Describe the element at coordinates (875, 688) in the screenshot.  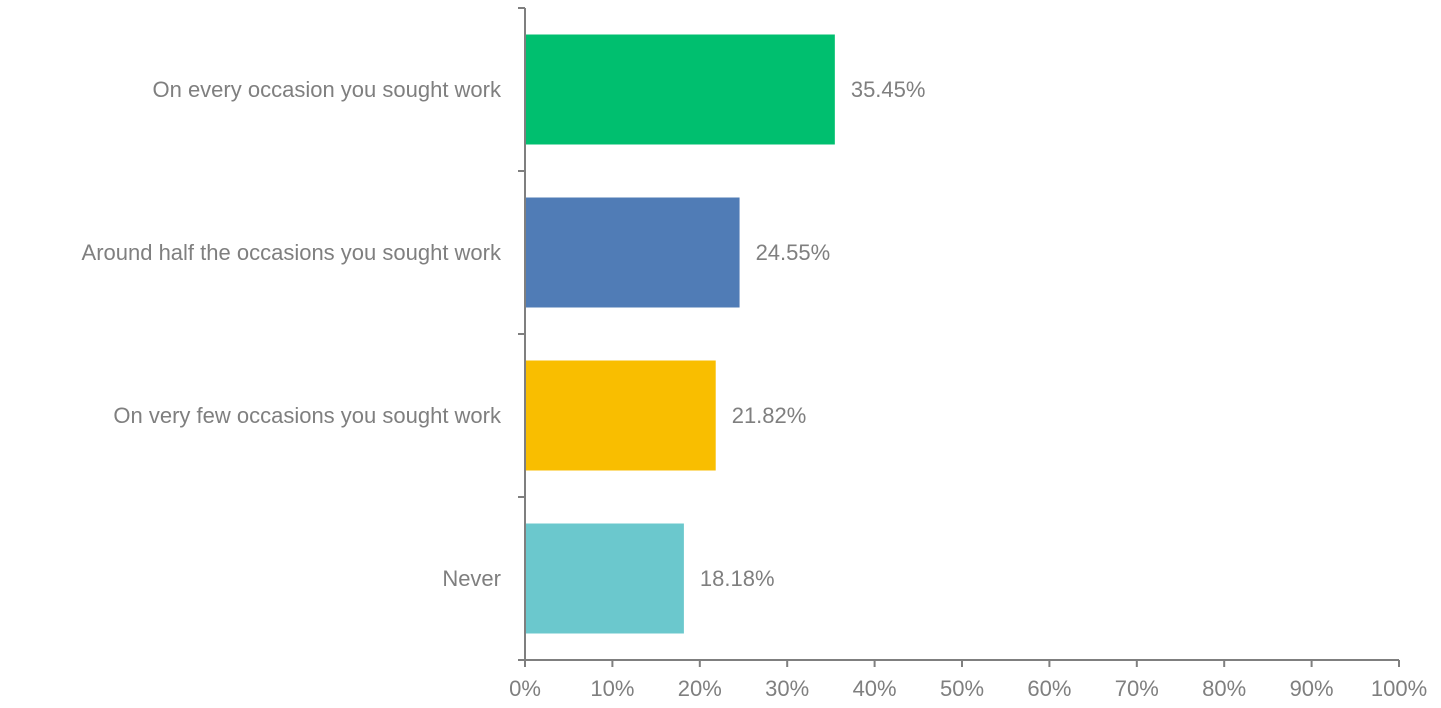
I see `x-tick-label: 40%` at that location.